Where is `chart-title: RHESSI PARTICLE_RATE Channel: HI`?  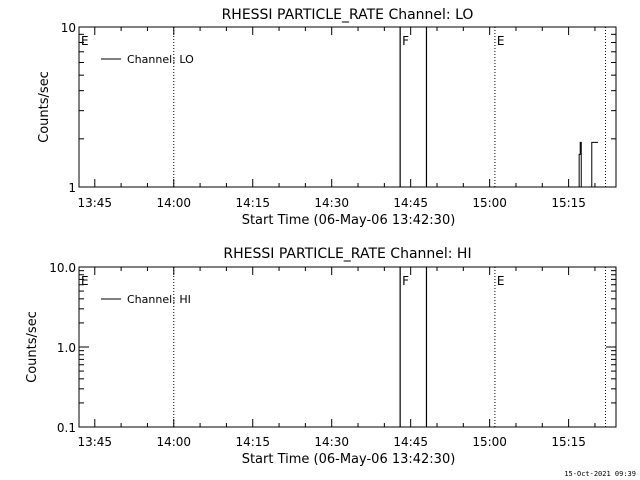
chart-title: RHESSI PARTICLE_RATE Channel: HI is located at coordinates (347, 254).